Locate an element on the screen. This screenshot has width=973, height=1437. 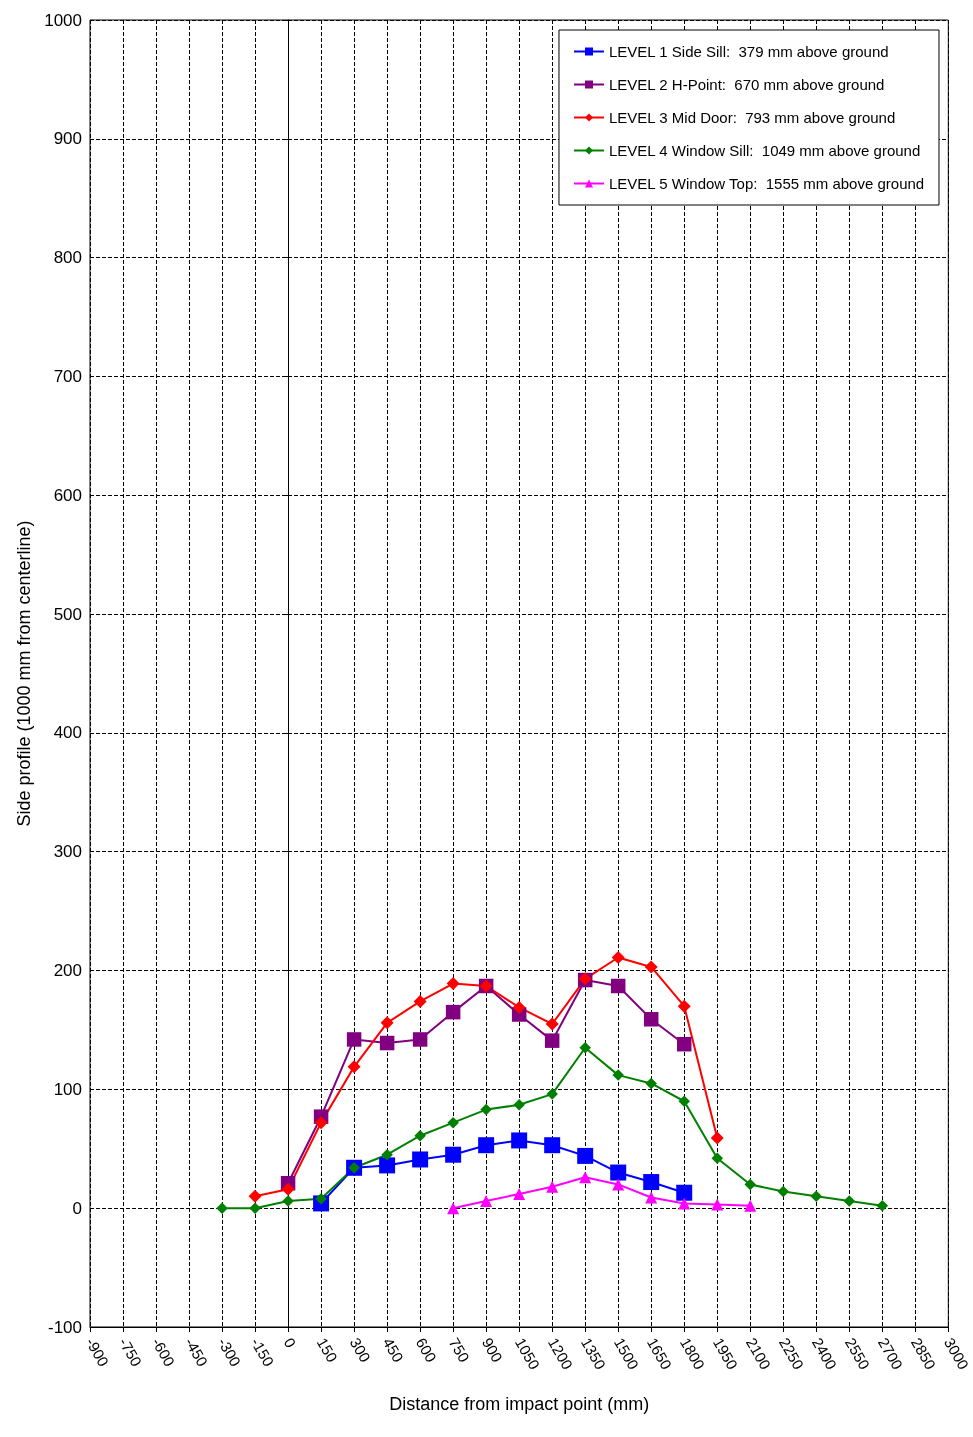
y-tick-label: 300 is located at coordinates (67, 852).